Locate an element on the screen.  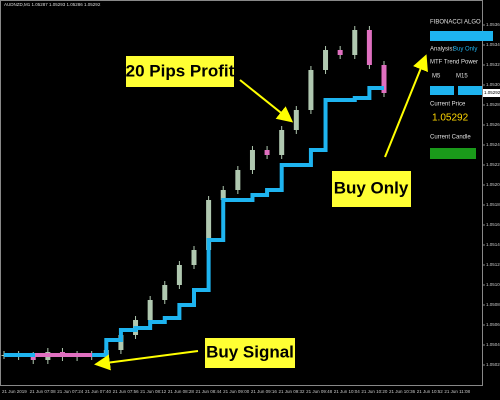
price: 1.05292 is located at coordinates (450, 118).